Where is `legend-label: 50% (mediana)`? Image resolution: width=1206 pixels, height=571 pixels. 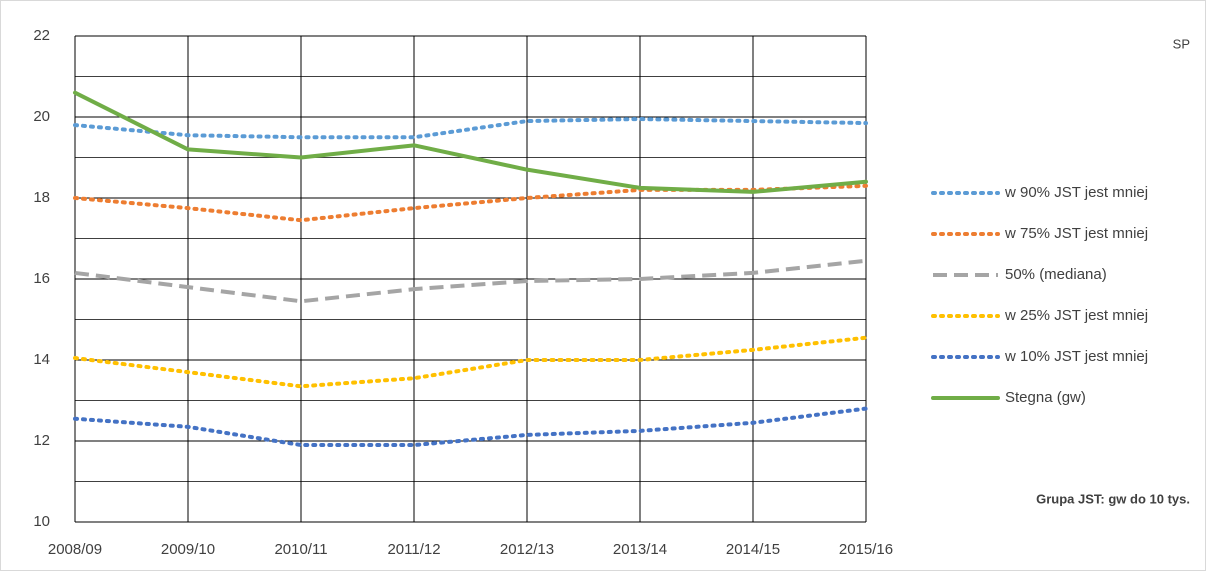 legend-label: 50% (mediana) is located at coordinates (1056, 274).